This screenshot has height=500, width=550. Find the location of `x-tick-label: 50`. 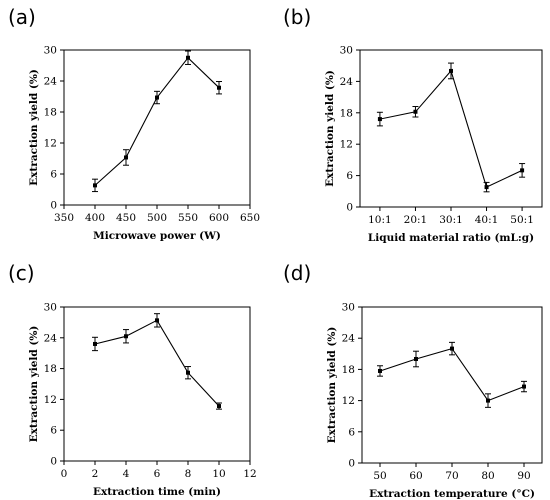

x-tick-label: 50 is located at coordinates (379, 476).